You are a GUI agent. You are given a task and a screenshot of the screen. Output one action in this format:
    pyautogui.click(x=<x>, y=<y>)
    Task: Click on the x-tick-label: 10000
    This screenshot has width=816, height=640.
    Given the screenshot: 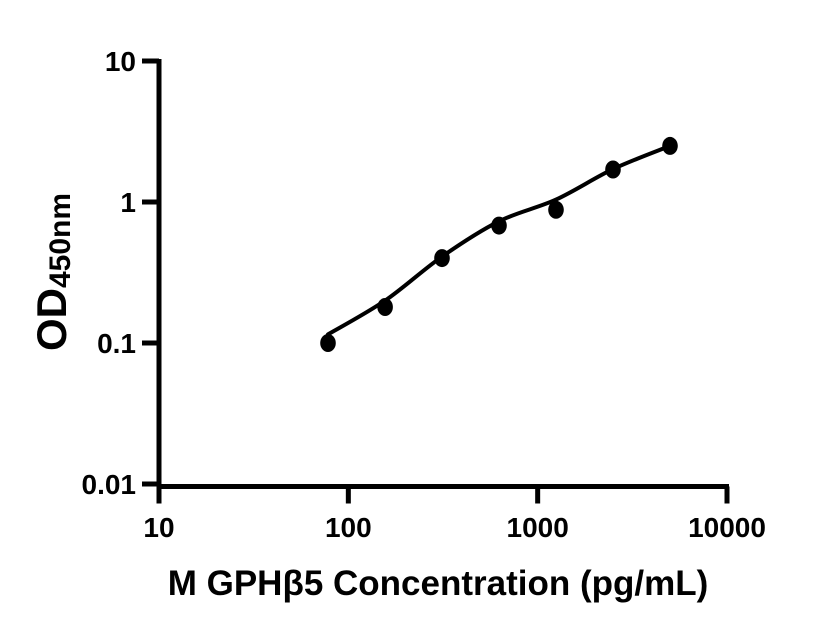 What is the action you would take?
    pyautogui.click(x=727, y=527)
    